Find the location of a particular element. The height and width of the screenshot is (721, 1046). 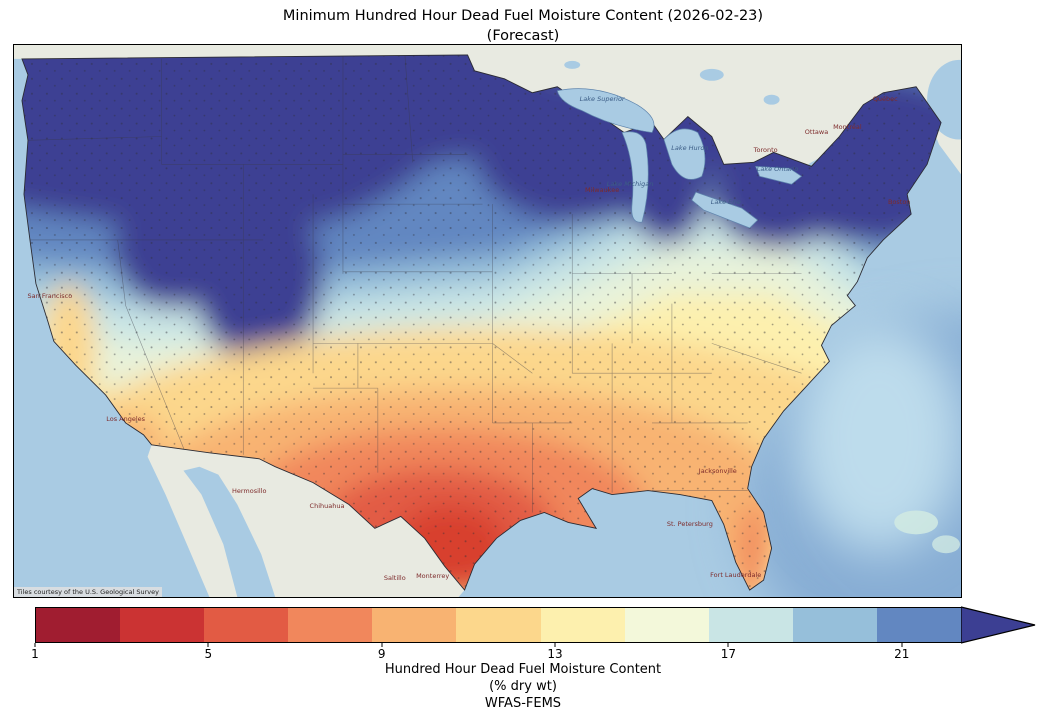

colorbar-title-line3: WFAS-FEMS is located at coordinates (523, 704).